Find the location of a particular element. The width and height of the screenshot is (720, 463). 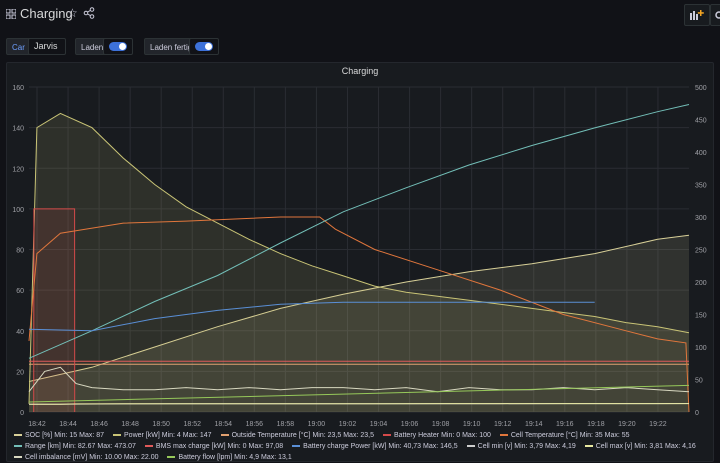

legend-label: Cell max [v] is located at coordinates (614, 446).